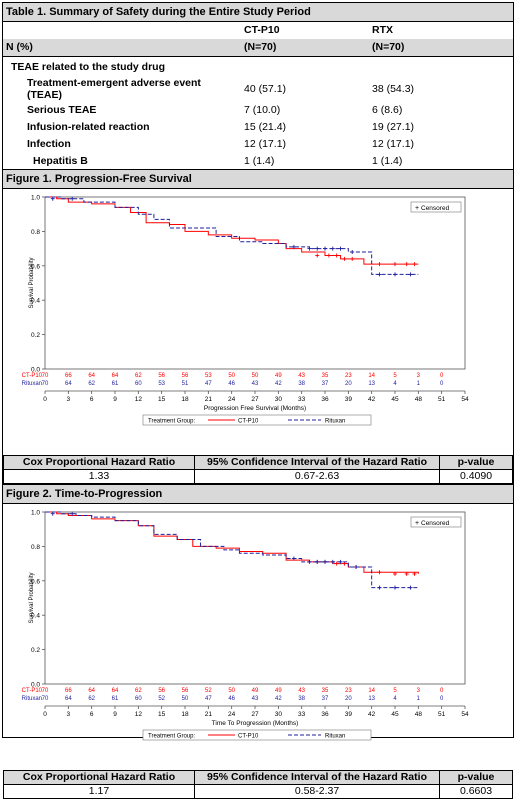 The width and height of the screenshot is (520, 799). What do you see at coordinates (258, 109) in the screenshot?
I see `table-row: Serious TEAE 7 (10.0) 6 (8.6)` at bounding box center [258, 109].